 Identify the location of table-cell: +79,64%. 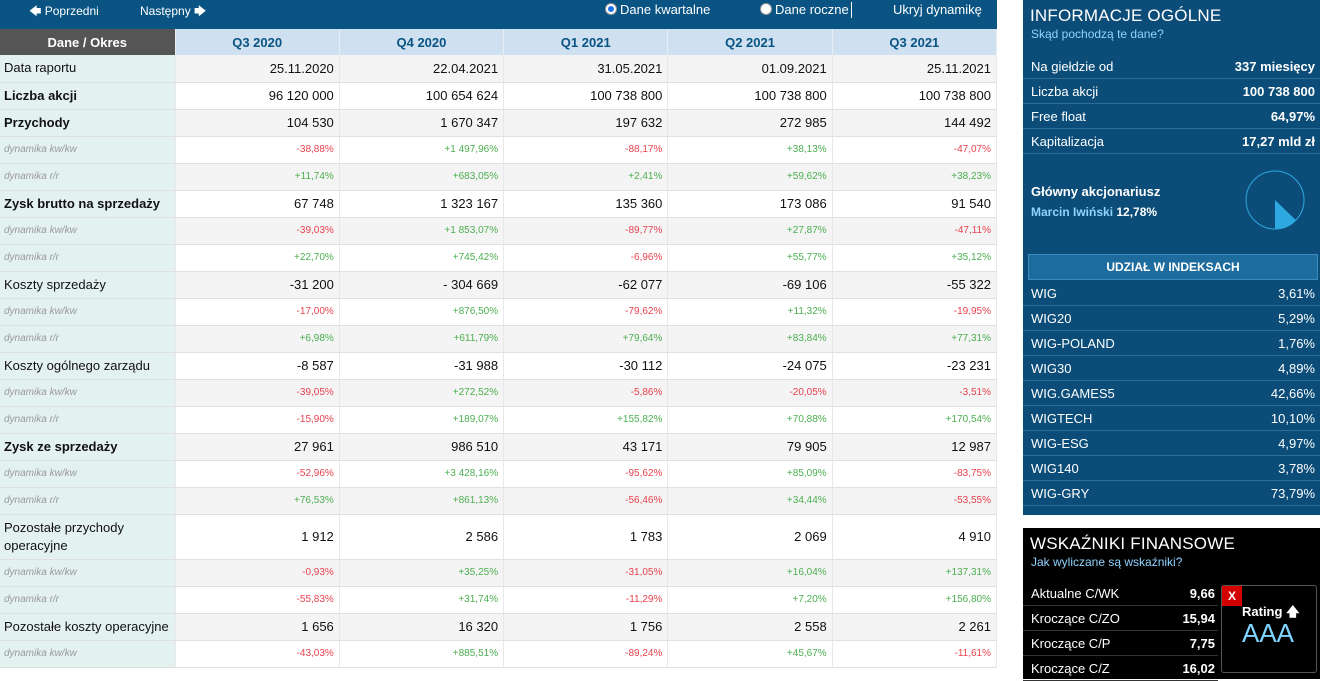
(586, 339).